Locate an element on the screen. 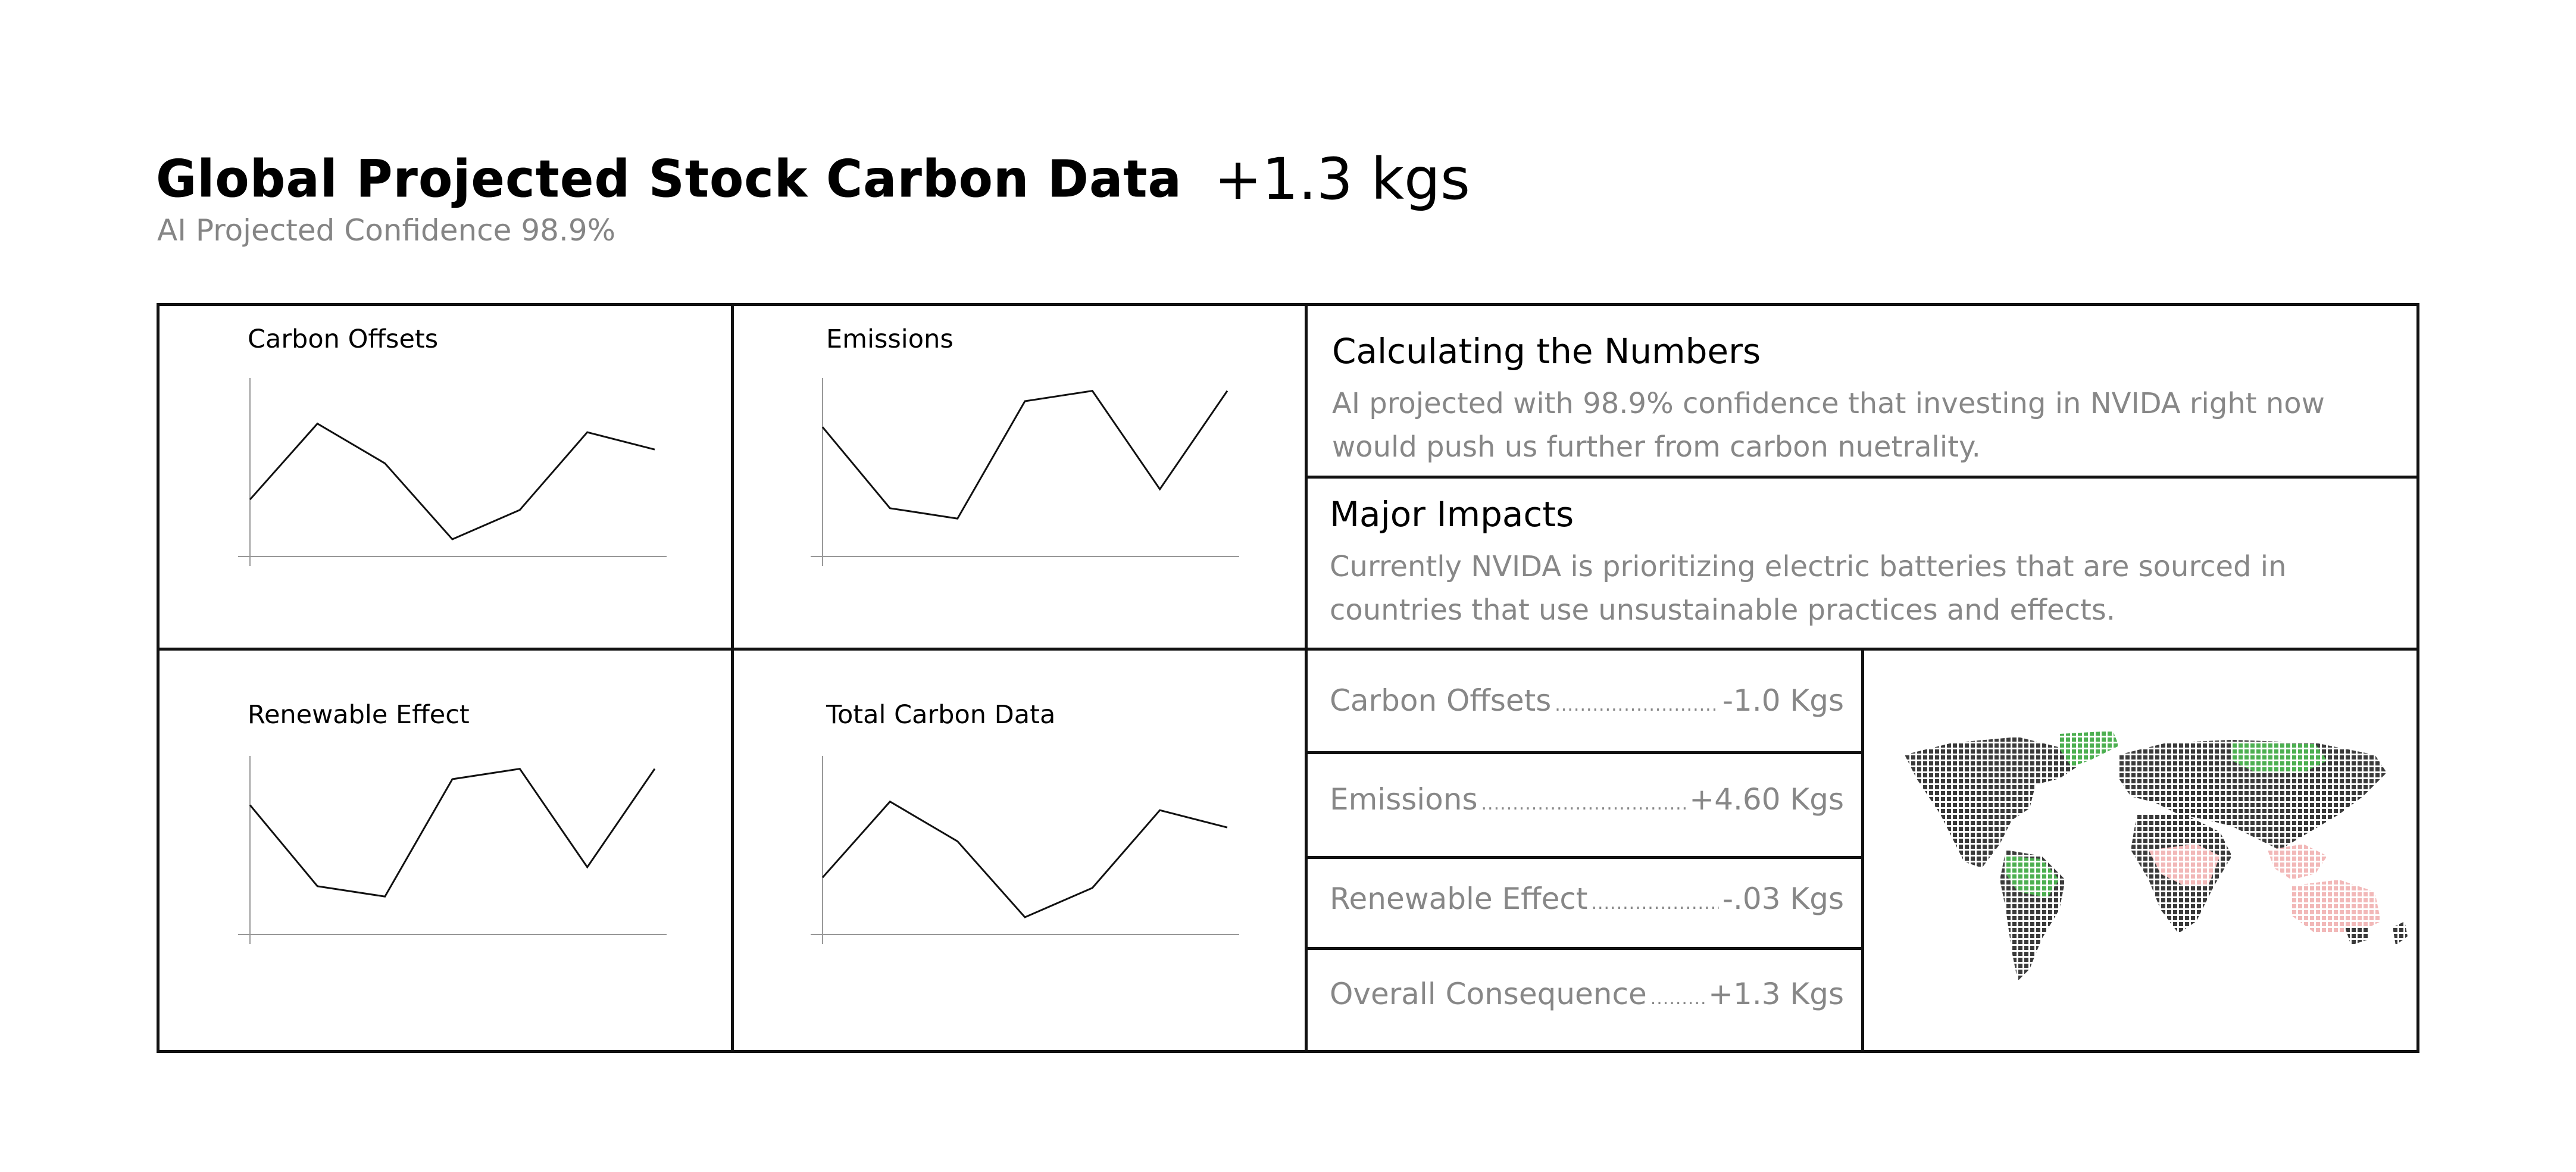 This screenshot has width=2576, height=1172. metric-label: Carbon Offsets is located at coordinates (1441, 700).